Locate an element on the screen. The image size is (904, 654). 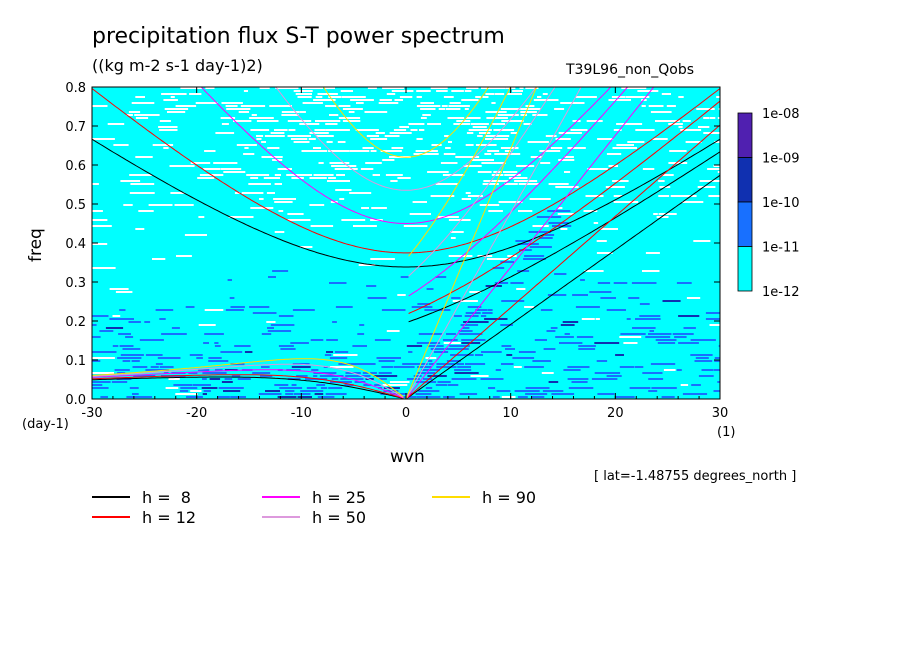
y-tick-label: 0.1 is located at coordinates (75, 361).